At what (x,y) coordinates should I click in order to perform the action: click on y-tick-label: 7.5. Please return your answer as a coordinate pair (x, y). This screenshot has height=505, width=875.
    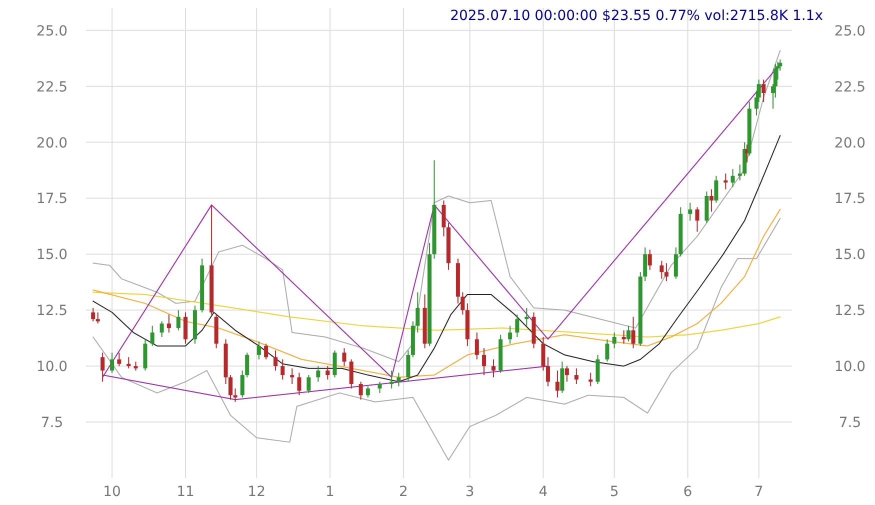
    Looking at the image, I should click on (52, 423).